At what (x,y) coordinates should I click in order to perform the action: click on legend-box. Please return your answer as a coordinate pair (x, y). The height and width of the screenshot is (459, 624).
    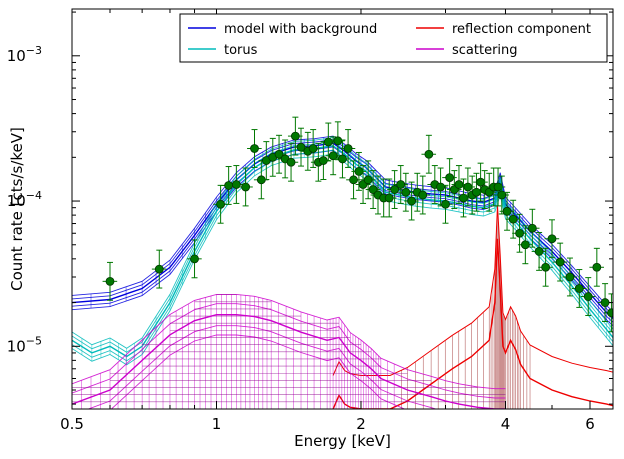
    Looking at the image, I should click on (393, 38).